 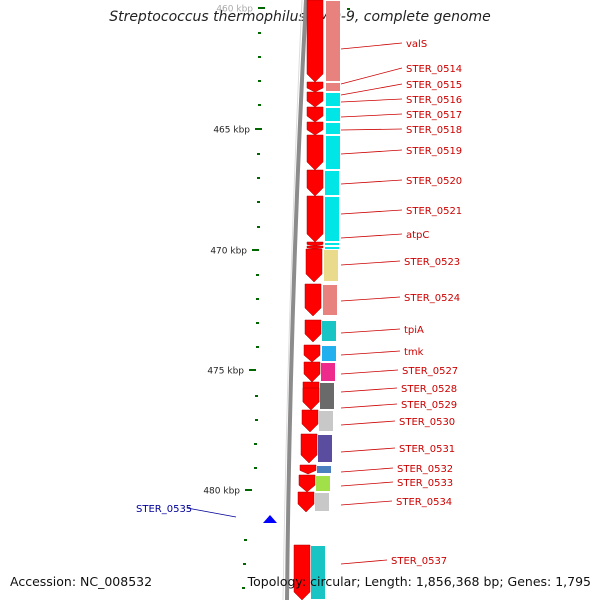 I want to click on gene-label: STER_0519, so click(x=434, y=151).